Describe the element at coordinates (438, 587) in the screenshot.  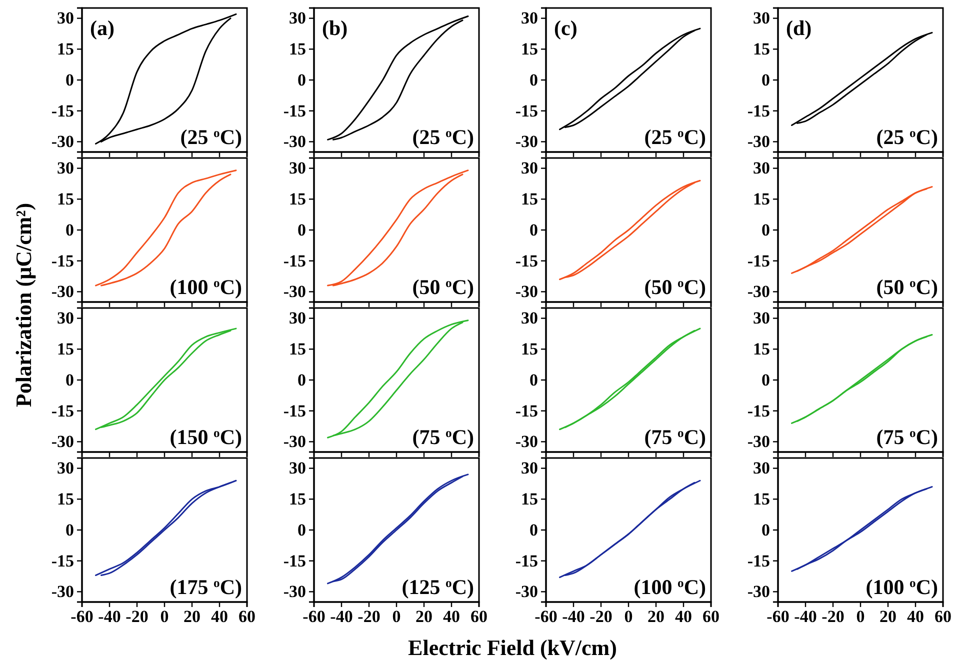
I see `annotation: (125 $^{o}$C)` at that location.